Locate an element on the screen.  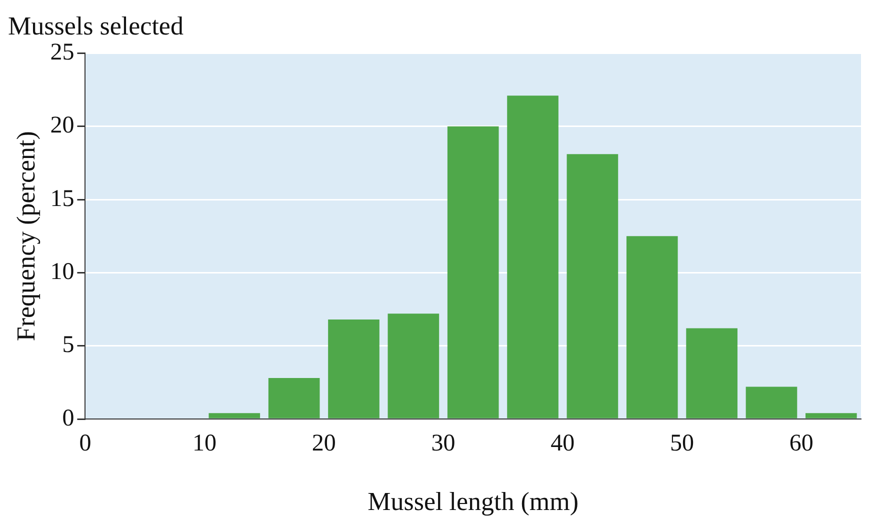
chart-title: Mussels selected is located at coordinates (96, 25).